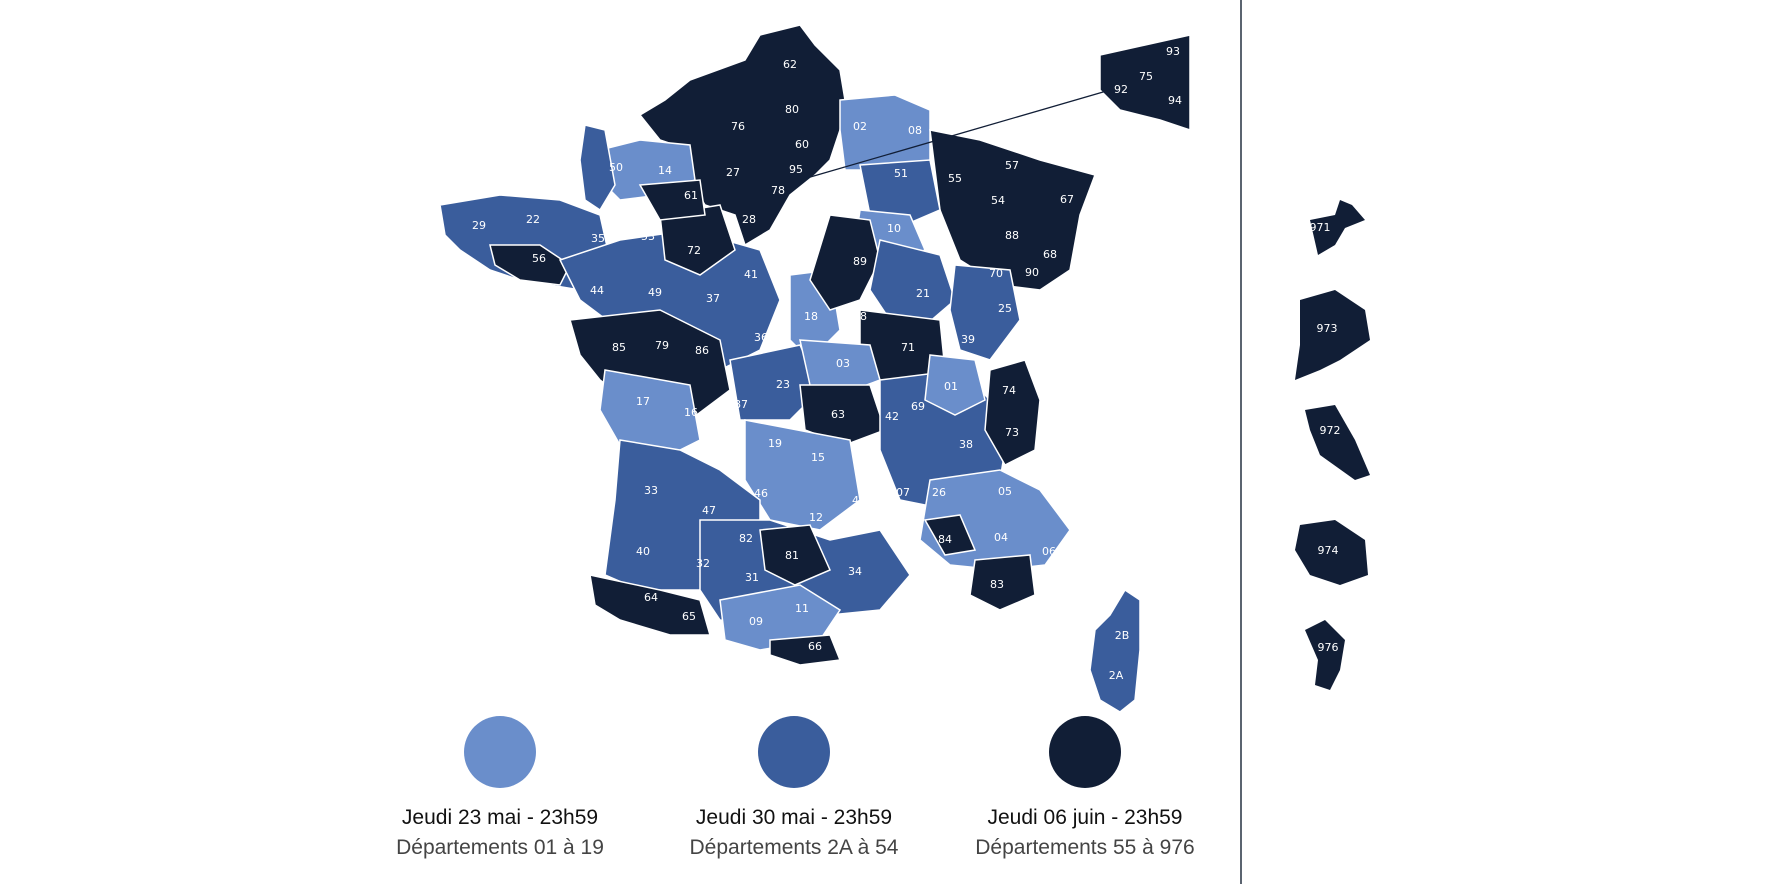 The height and width of the screenshot is (884, 1769). Describe the element at coordinates (1241, 442) in the screenshot. I see `section-divider` at that location.